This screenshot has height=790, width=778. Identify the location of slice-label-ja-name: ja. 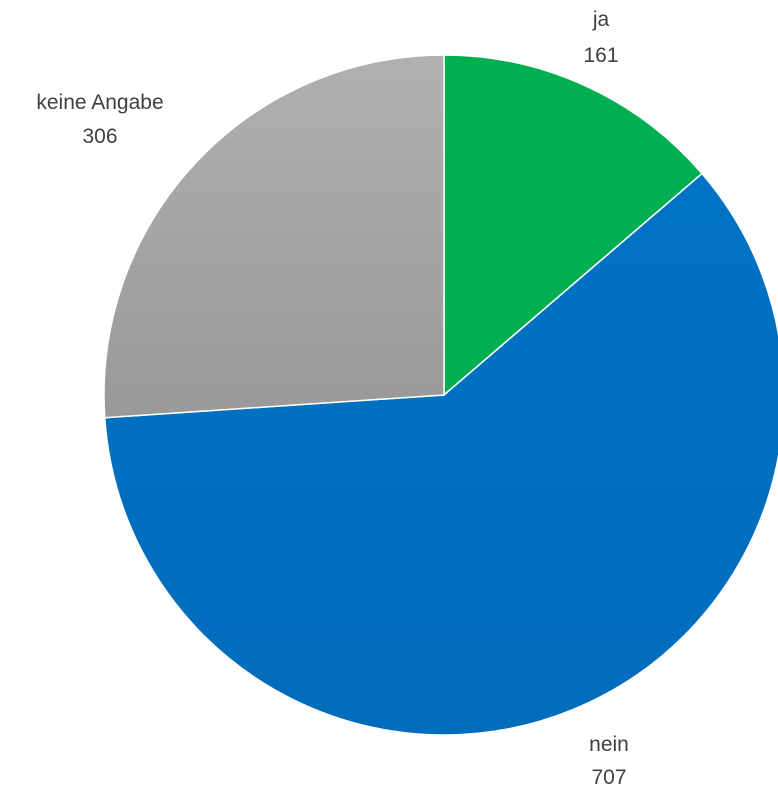
(601, 19).